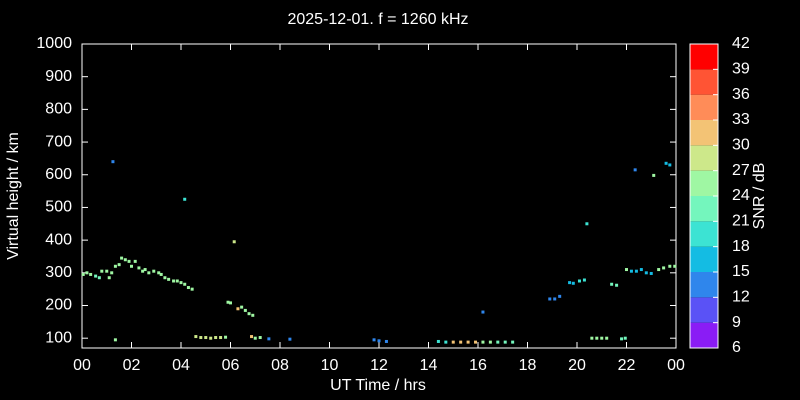 The width and height of the screenshot is (800, 400). I want to click on colorbar-tick-label: 24, so click(741, 195).